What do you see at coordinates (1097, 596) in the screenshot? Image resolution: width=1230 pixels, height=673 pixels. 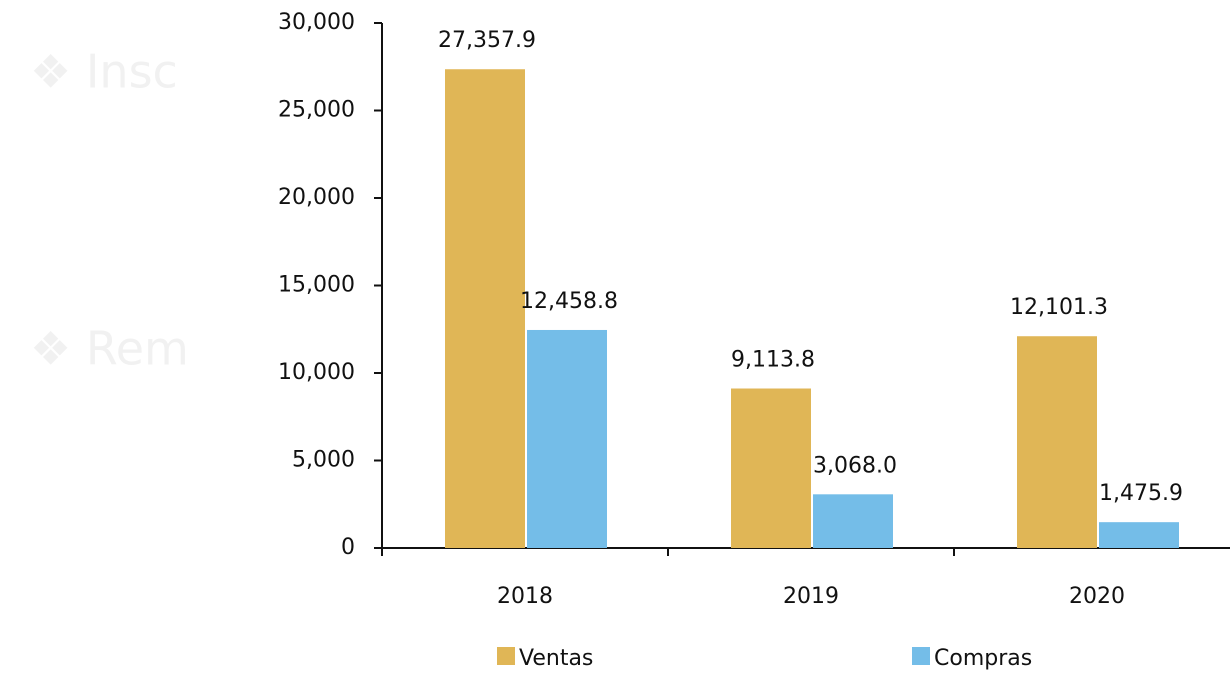 I see `x-tick-label: 2020` at bounding box center [1097, 596].